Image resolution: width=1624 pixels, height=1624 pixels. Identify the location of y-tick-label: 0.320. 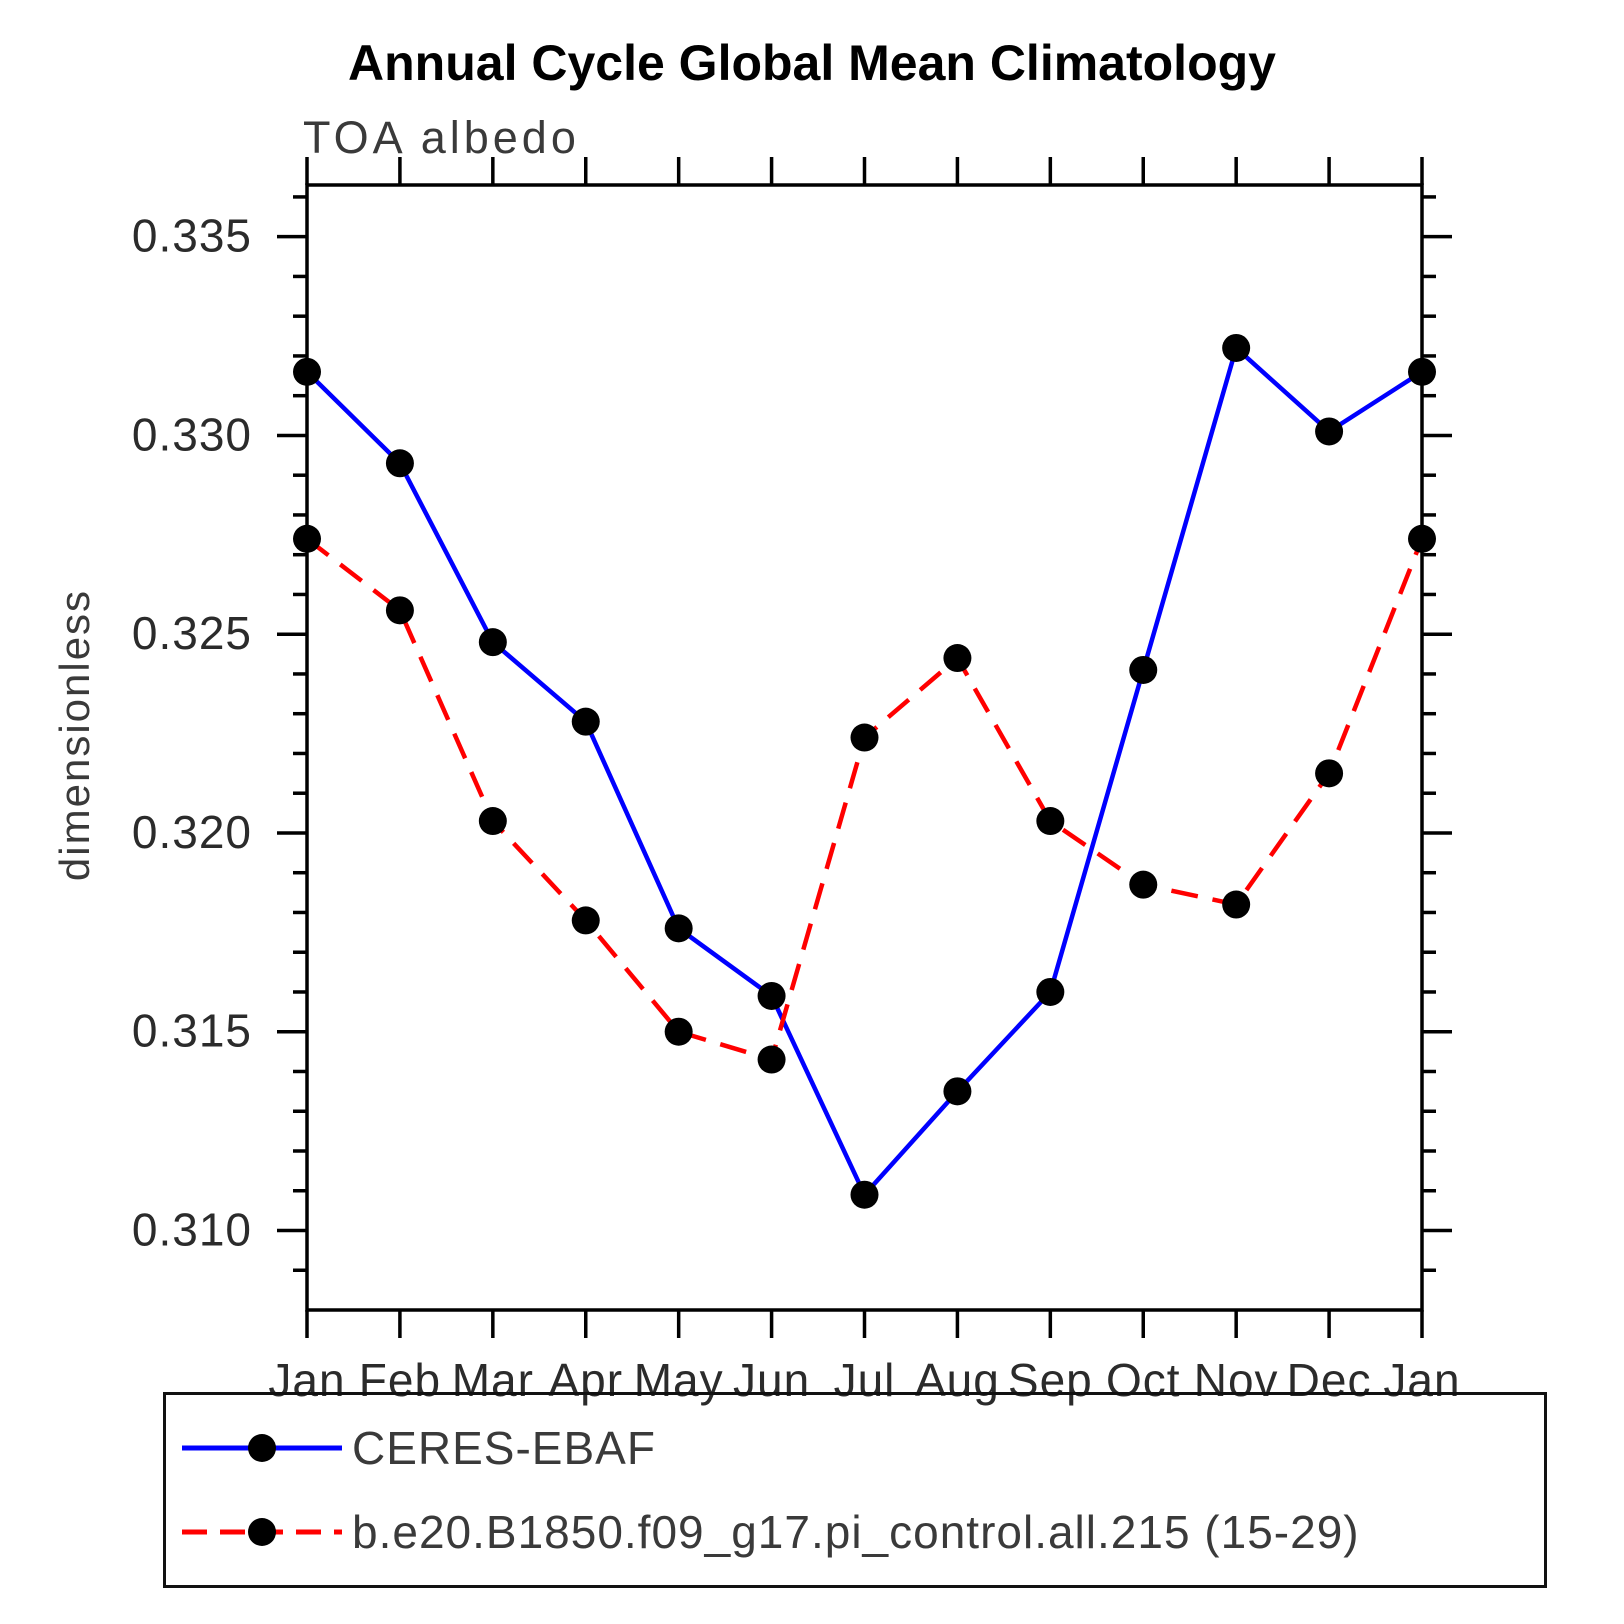
(192, 832).